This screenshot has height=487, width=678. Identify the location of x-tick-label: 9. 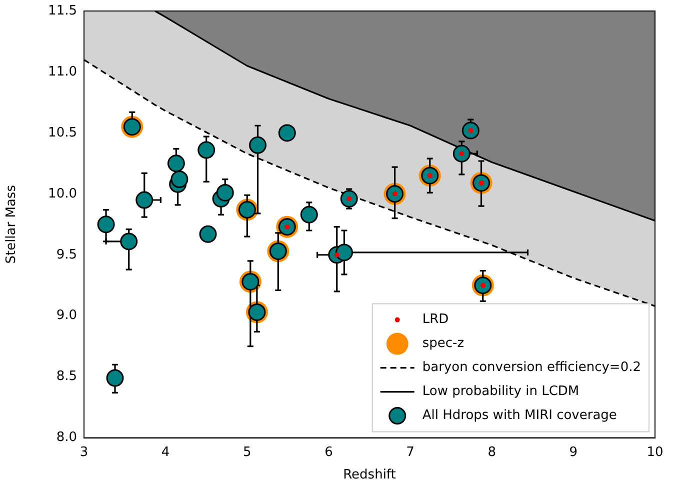
(573, 452).